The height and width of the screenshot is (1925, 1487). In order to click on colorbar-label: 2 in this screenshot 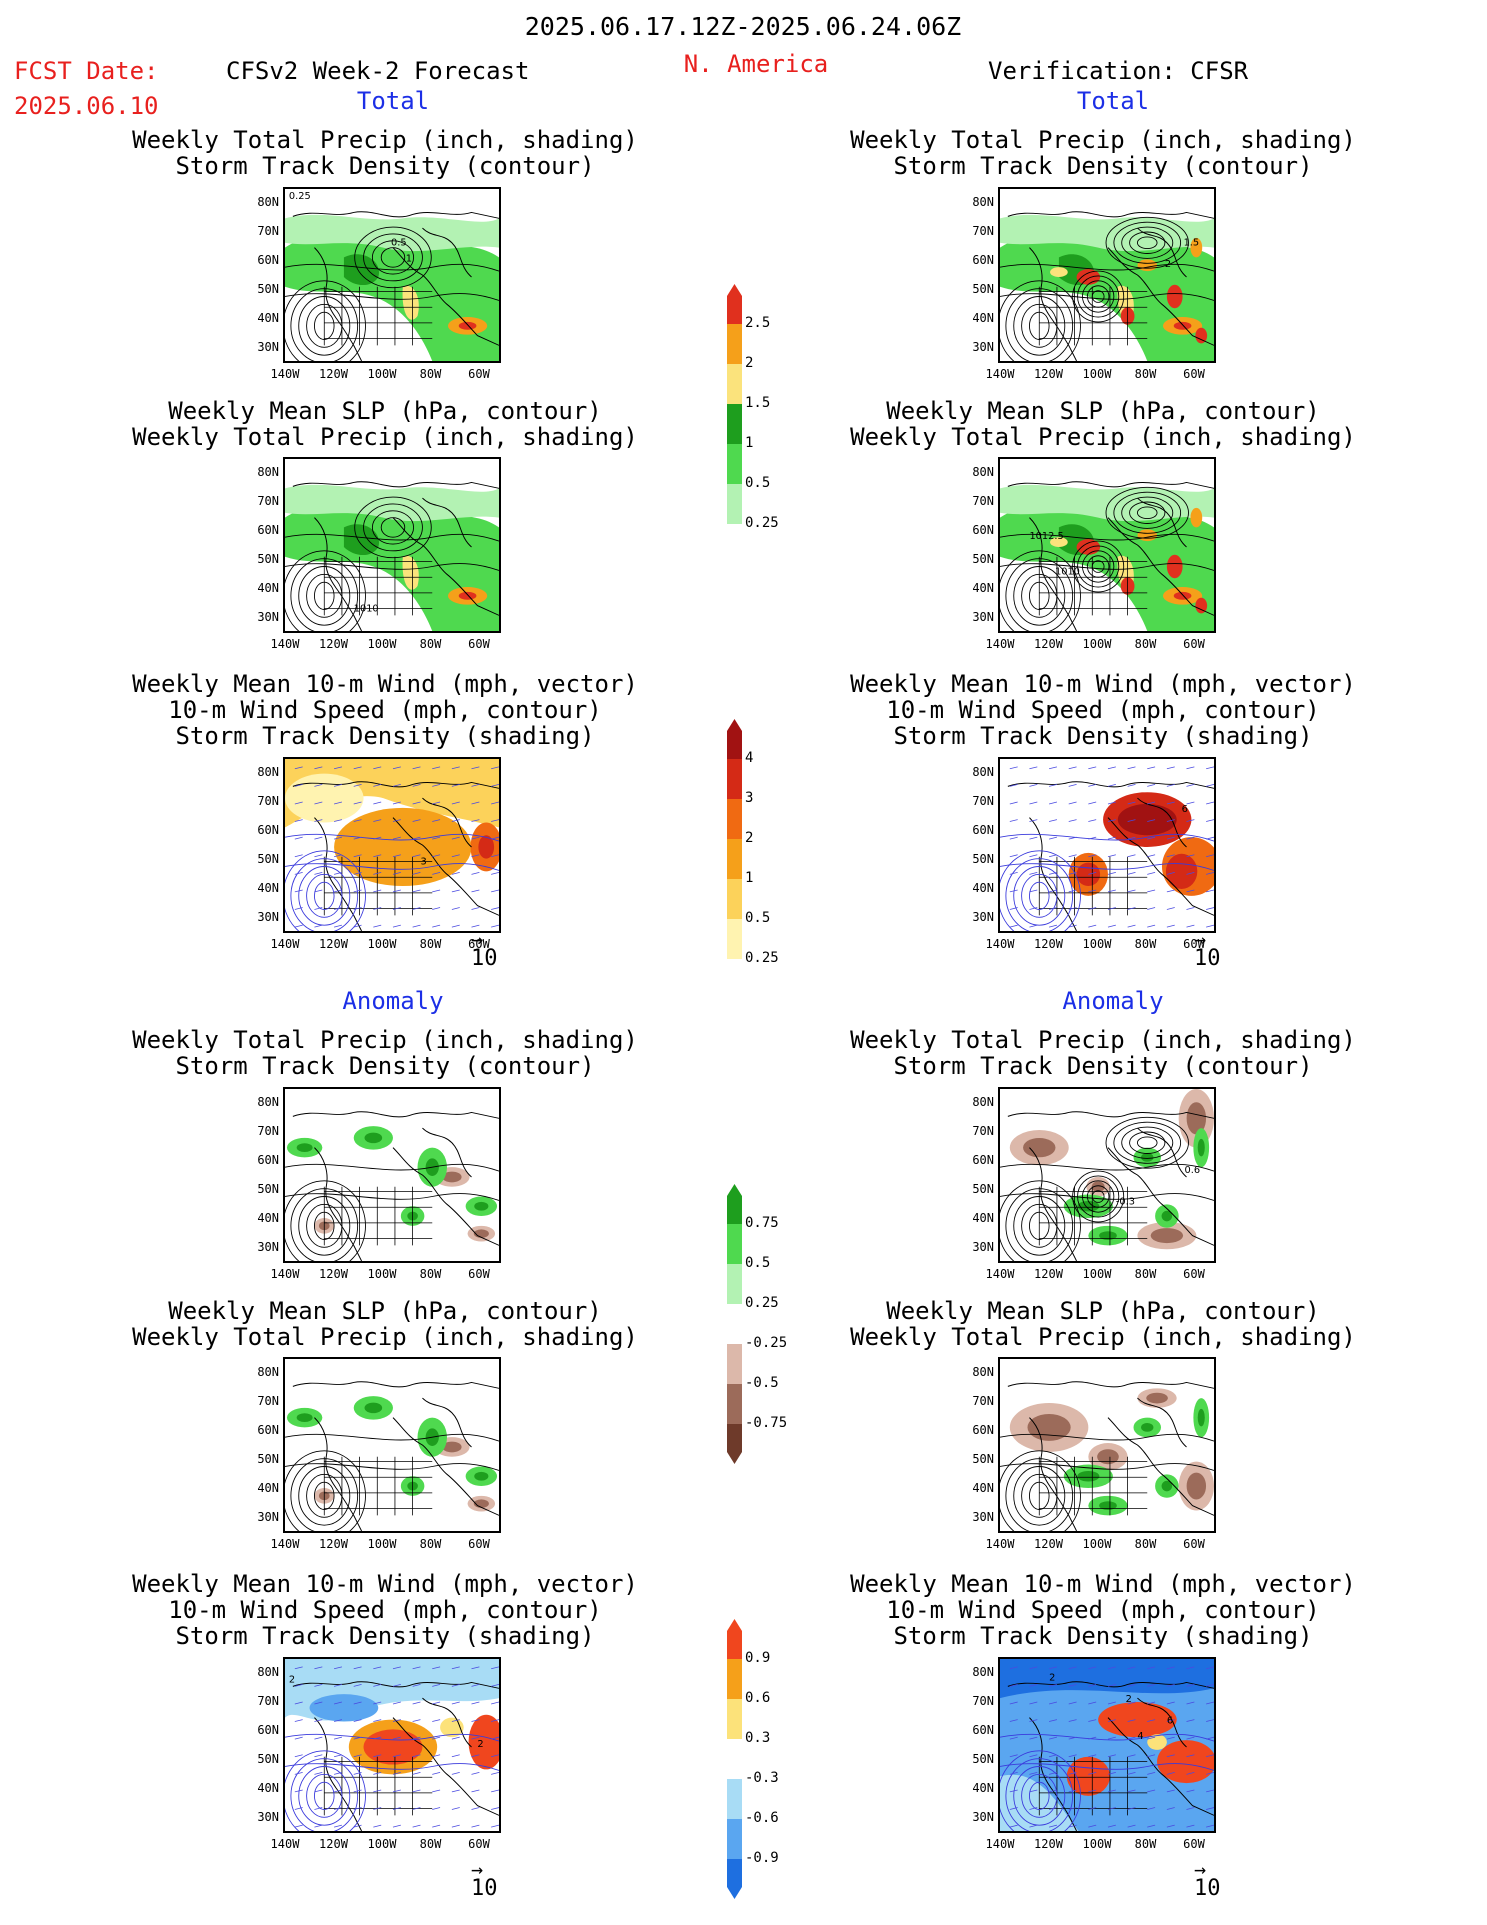, I will do `click(749, 838)`.